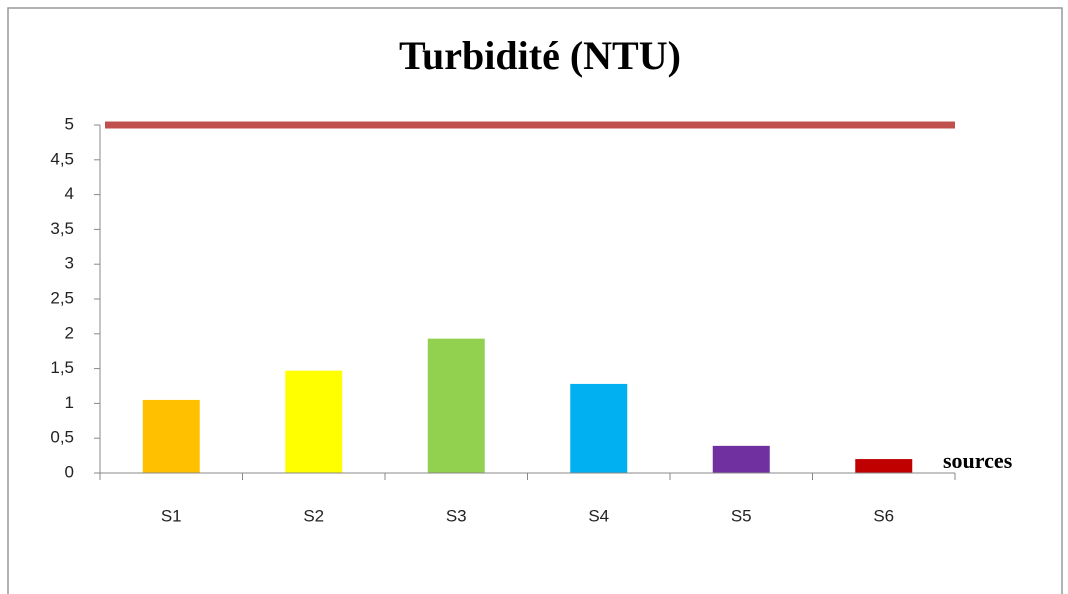 This screenshot has height=594, width=1068. What do you see at coordinates (62, 228) in the screenshot?
I see `y-tick-label: 3,5` at bounding box center [62, 228].